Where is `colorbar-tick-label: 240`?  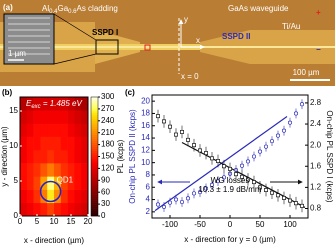 colorbar-tick-label: 240 is located at coordinates (108, 120).